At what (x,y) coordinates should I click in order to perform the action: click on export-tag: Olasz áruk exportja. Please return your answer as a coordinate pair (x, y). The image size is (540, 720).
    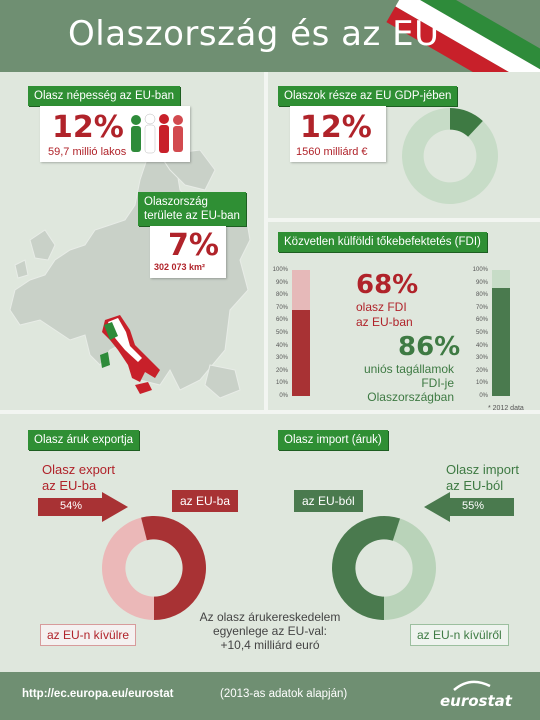
    Looking at the image, I should click on (84, 440).